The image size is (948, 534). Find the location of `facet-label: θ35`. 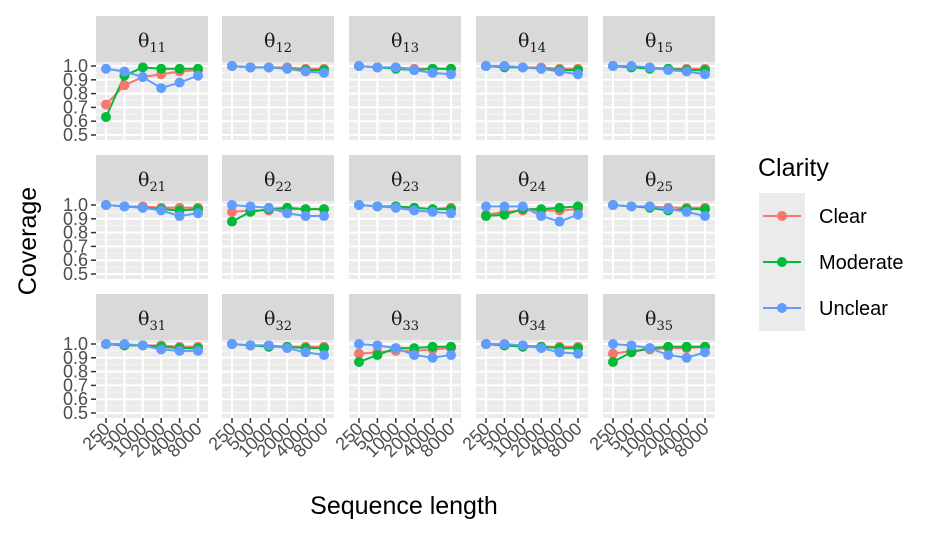

facet-label: θ35 is located at coordinates (659, 321).